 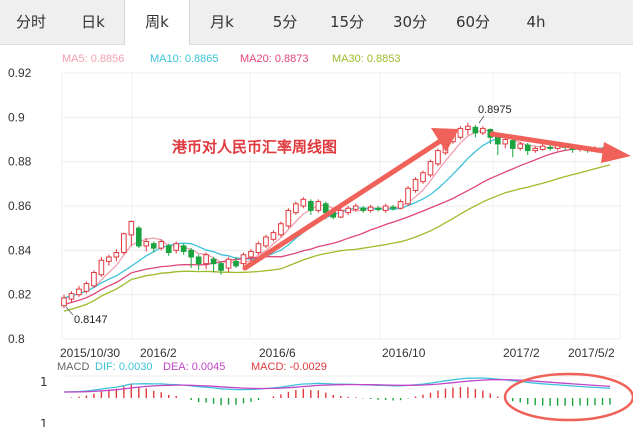 I want to click on x-tick-label: 2015/10/30, so click(x=90, y=353).